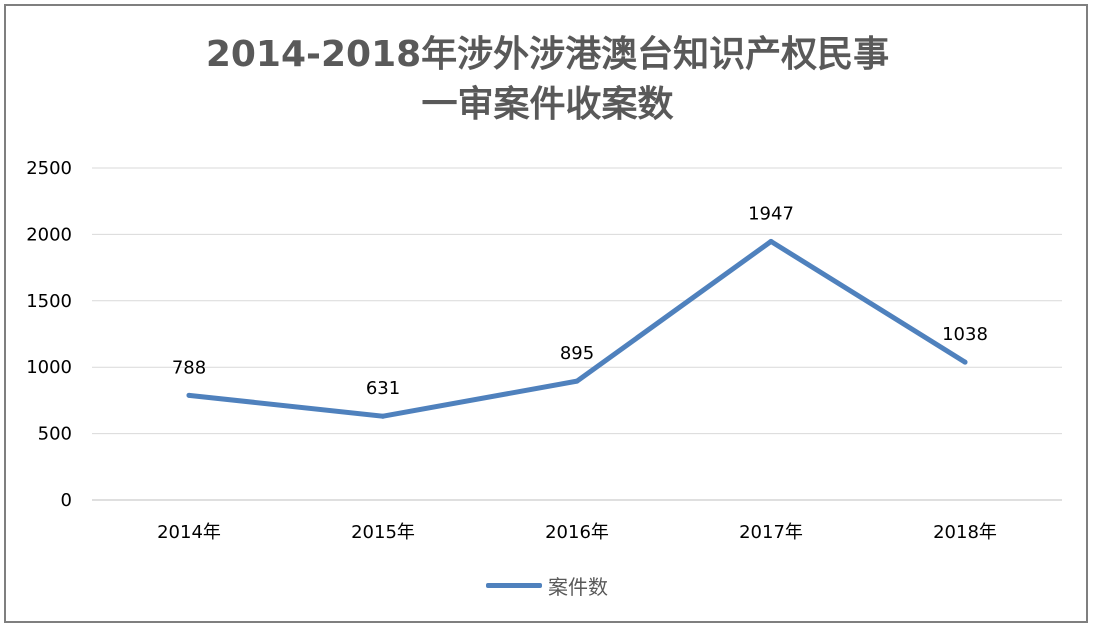 The height and width of the screenshot is (630, 1095). What do you see at coordinates (49, 168) in the screenshot?
I see `y-tick-label: 2500` at bounding box center [49, 168].